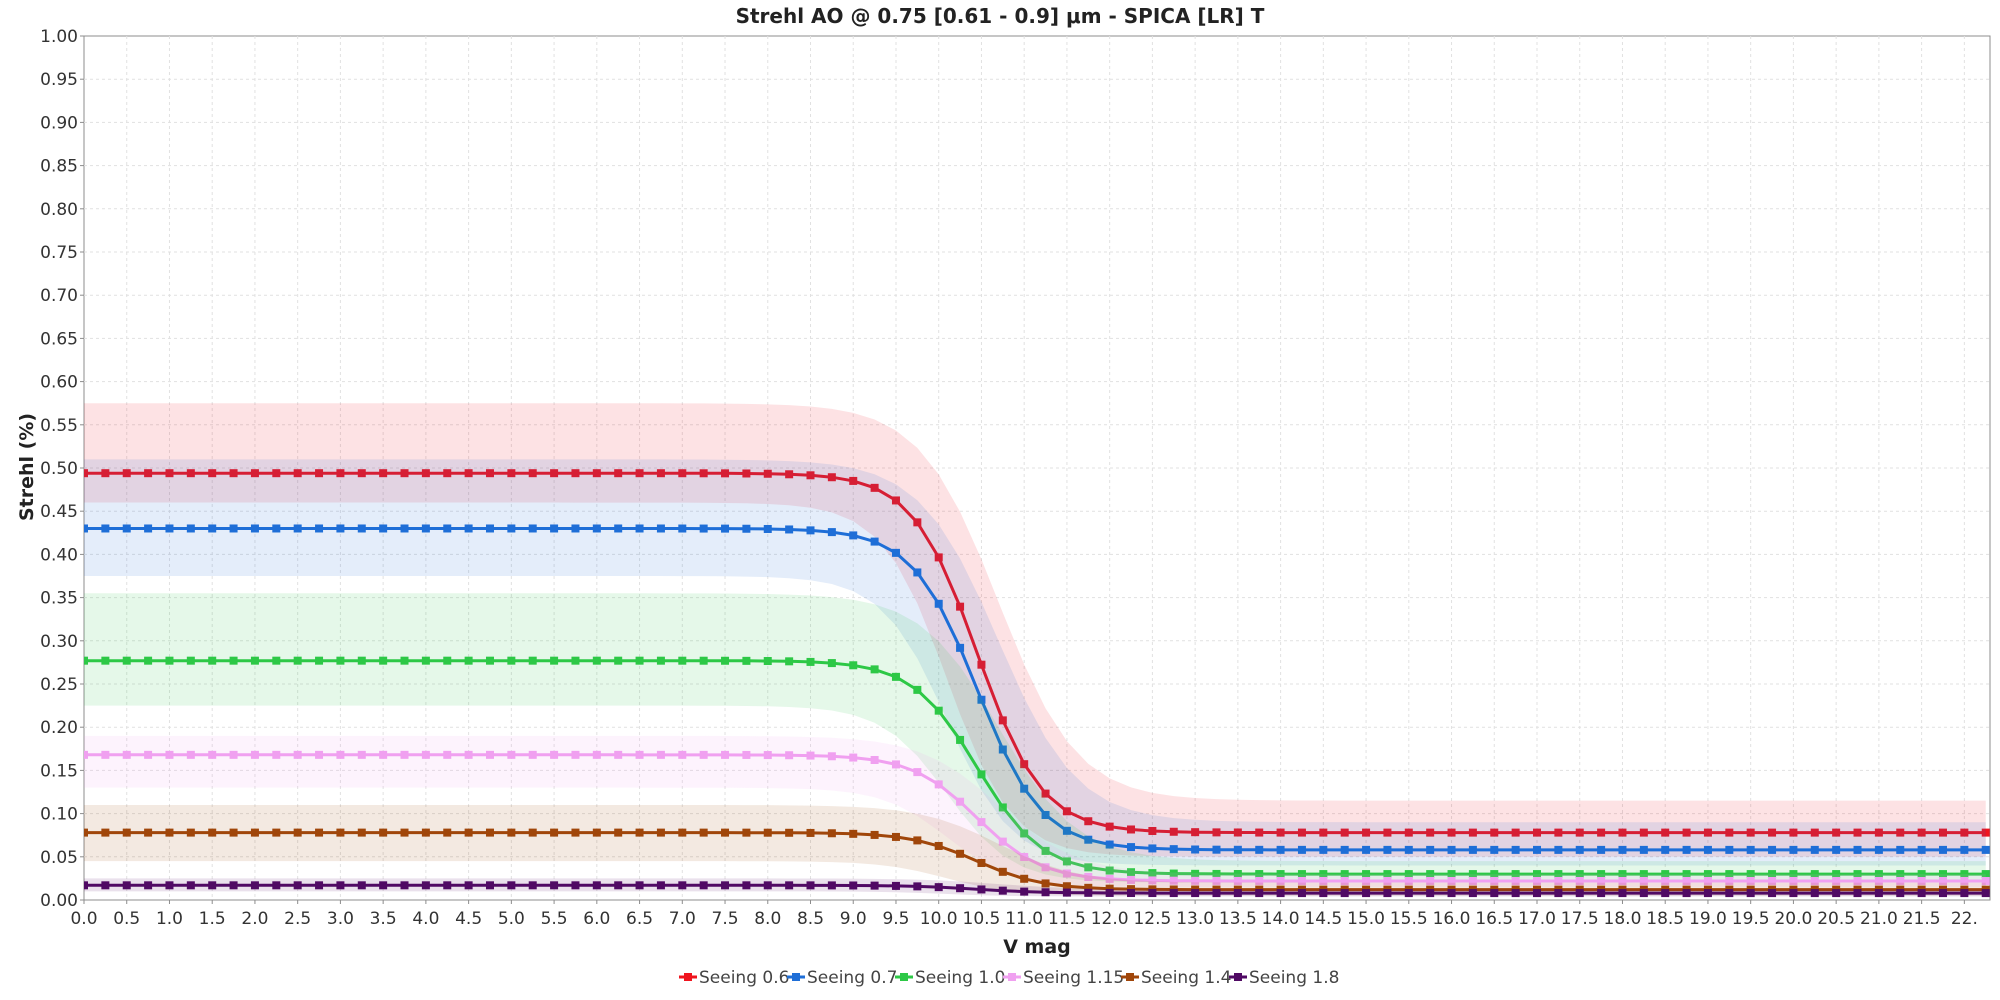 The image size is (2000, 1000). I want to click on y-tick-label: 1.00, so click(59, 37).